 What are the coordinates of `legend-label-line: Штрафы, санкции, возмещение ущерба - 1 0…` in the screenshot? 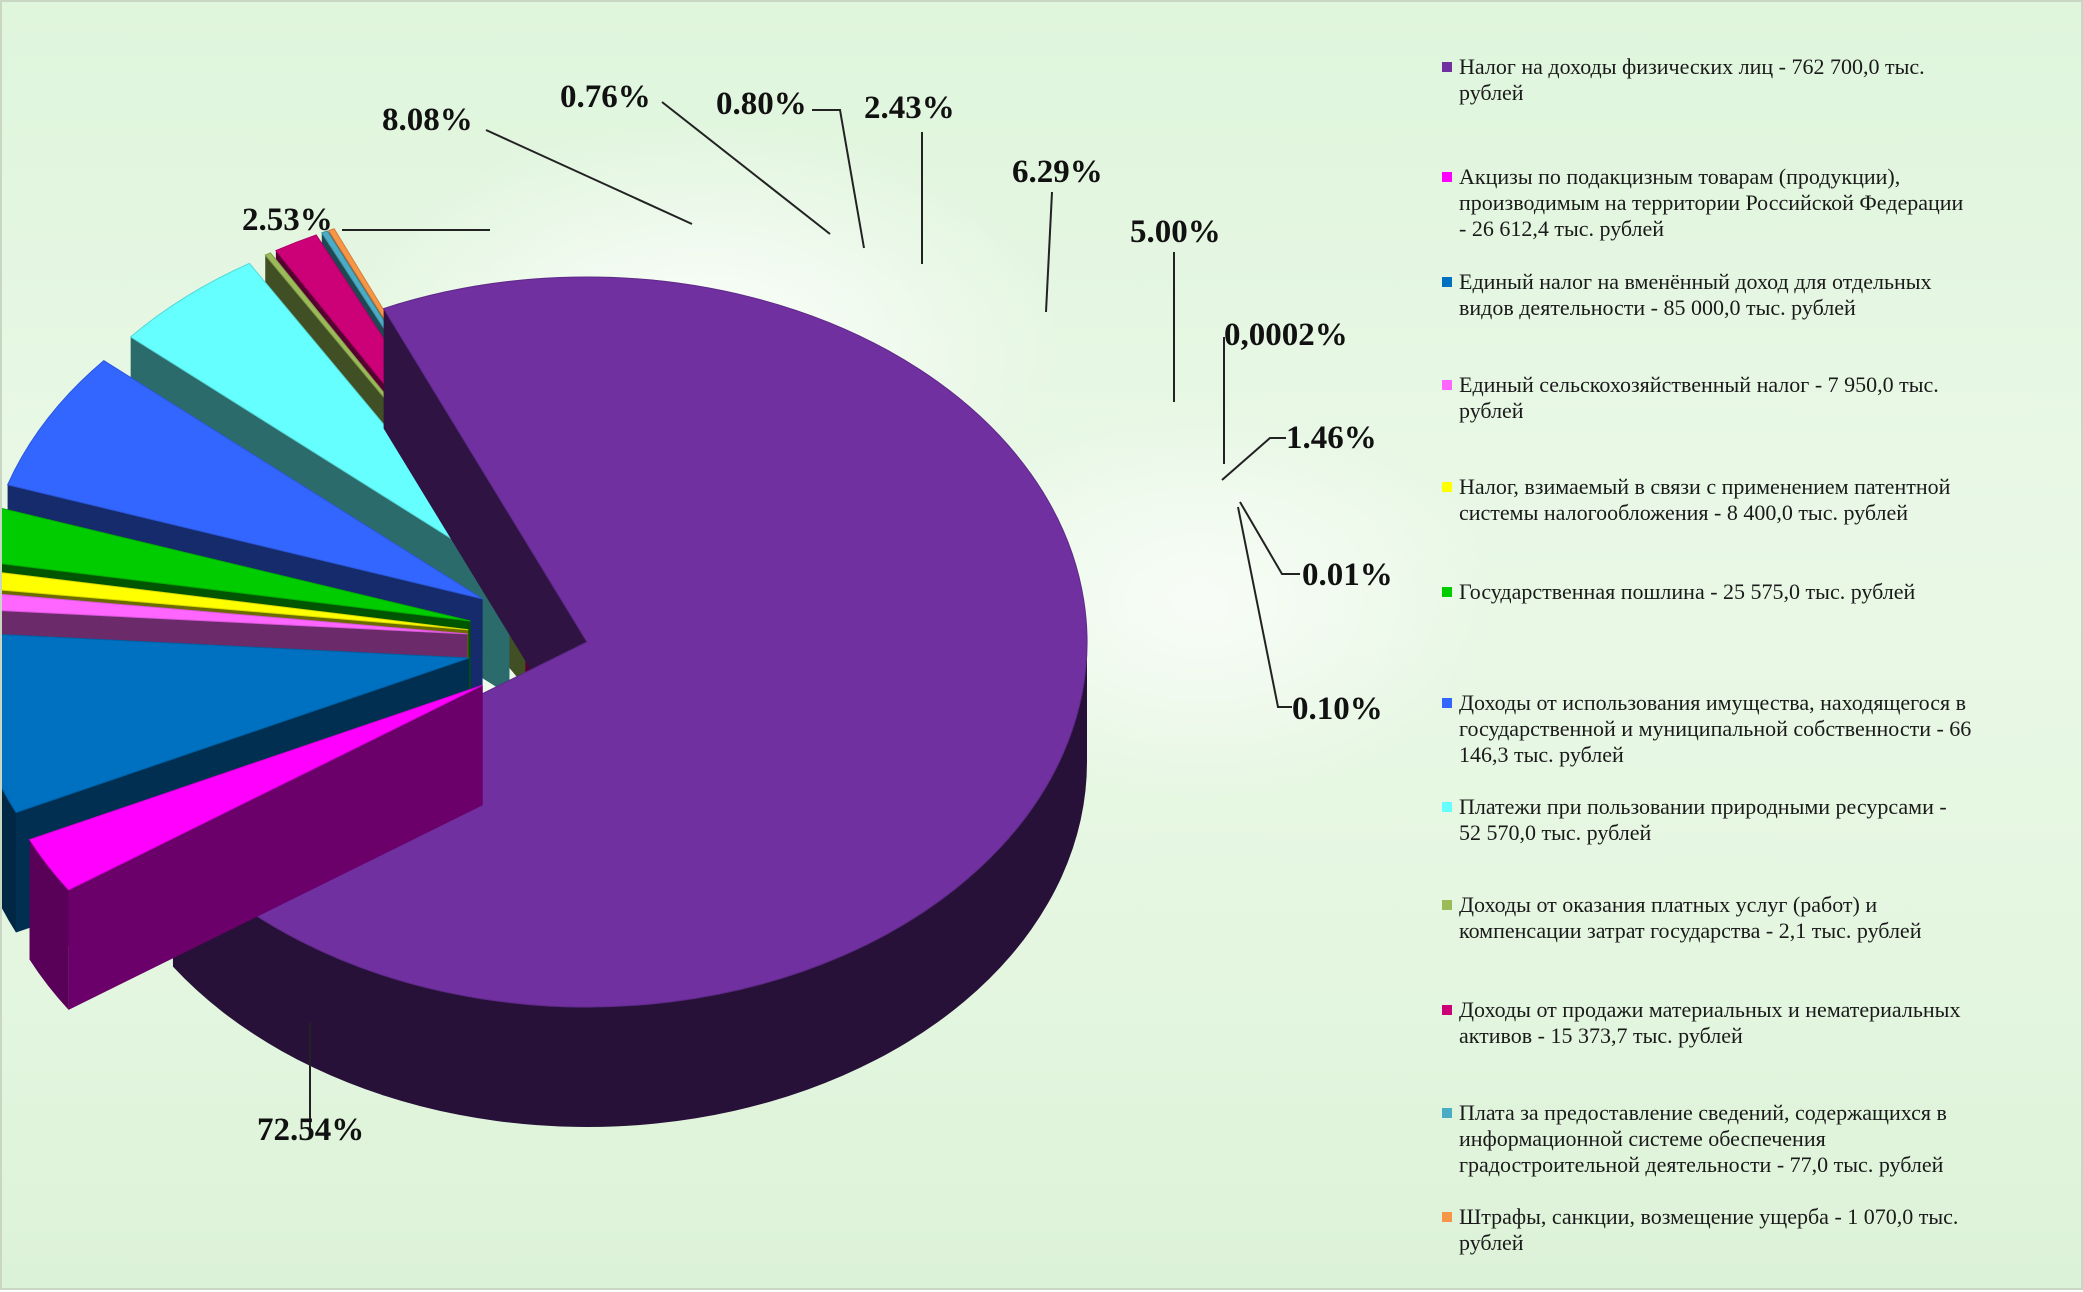 It's located at (1709, 1216).